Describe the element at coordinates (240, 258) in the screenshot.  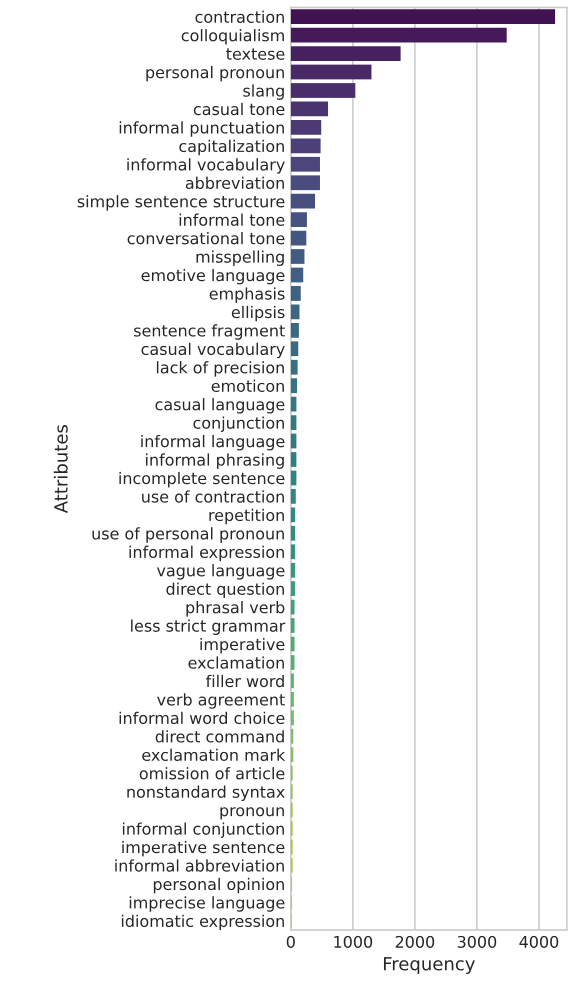
I see `y-tick-label: misspelling` at that location.